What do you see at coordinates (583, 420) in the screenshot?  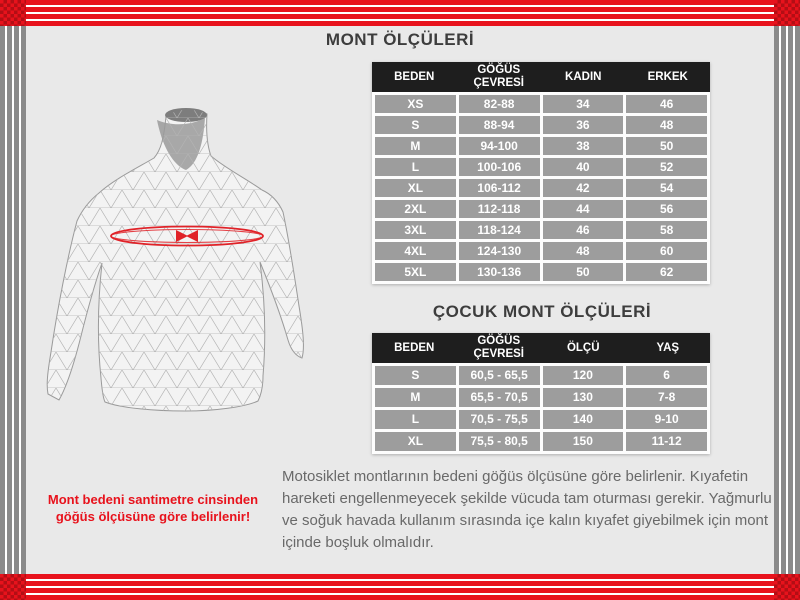 I see `table-cell: 140` at bounding box center [583, 420].